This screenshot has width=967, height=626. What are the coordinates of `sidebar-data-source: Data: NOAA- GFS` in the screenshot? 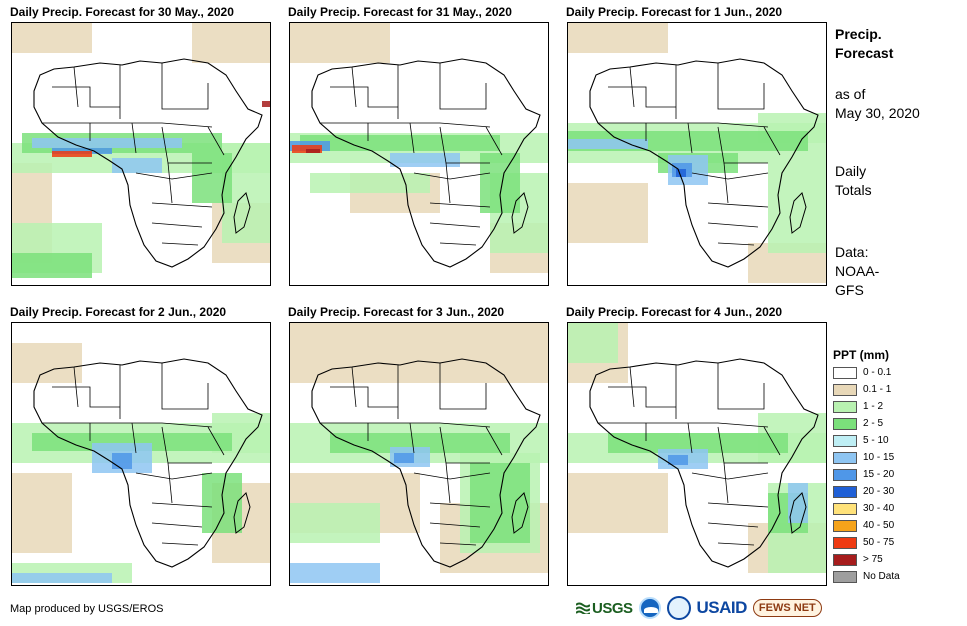 It's located at (857, 271).